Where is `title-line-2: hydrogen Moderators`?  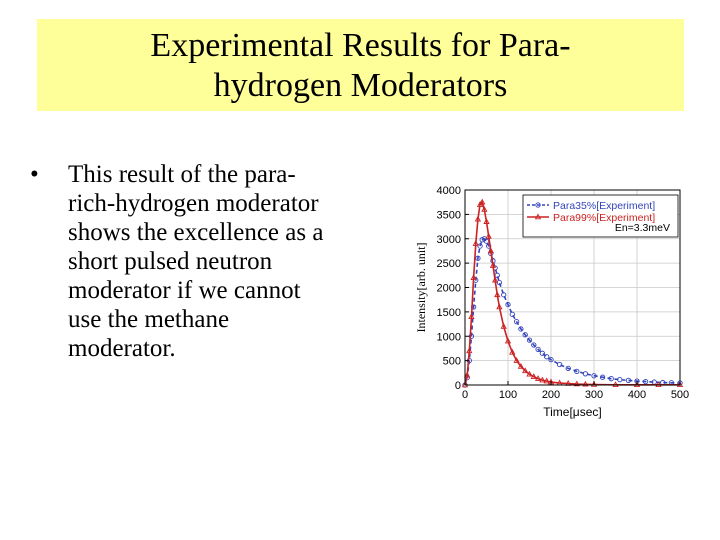 title-line-2: hydrogen Moderators is located at coordinates (360, 85).